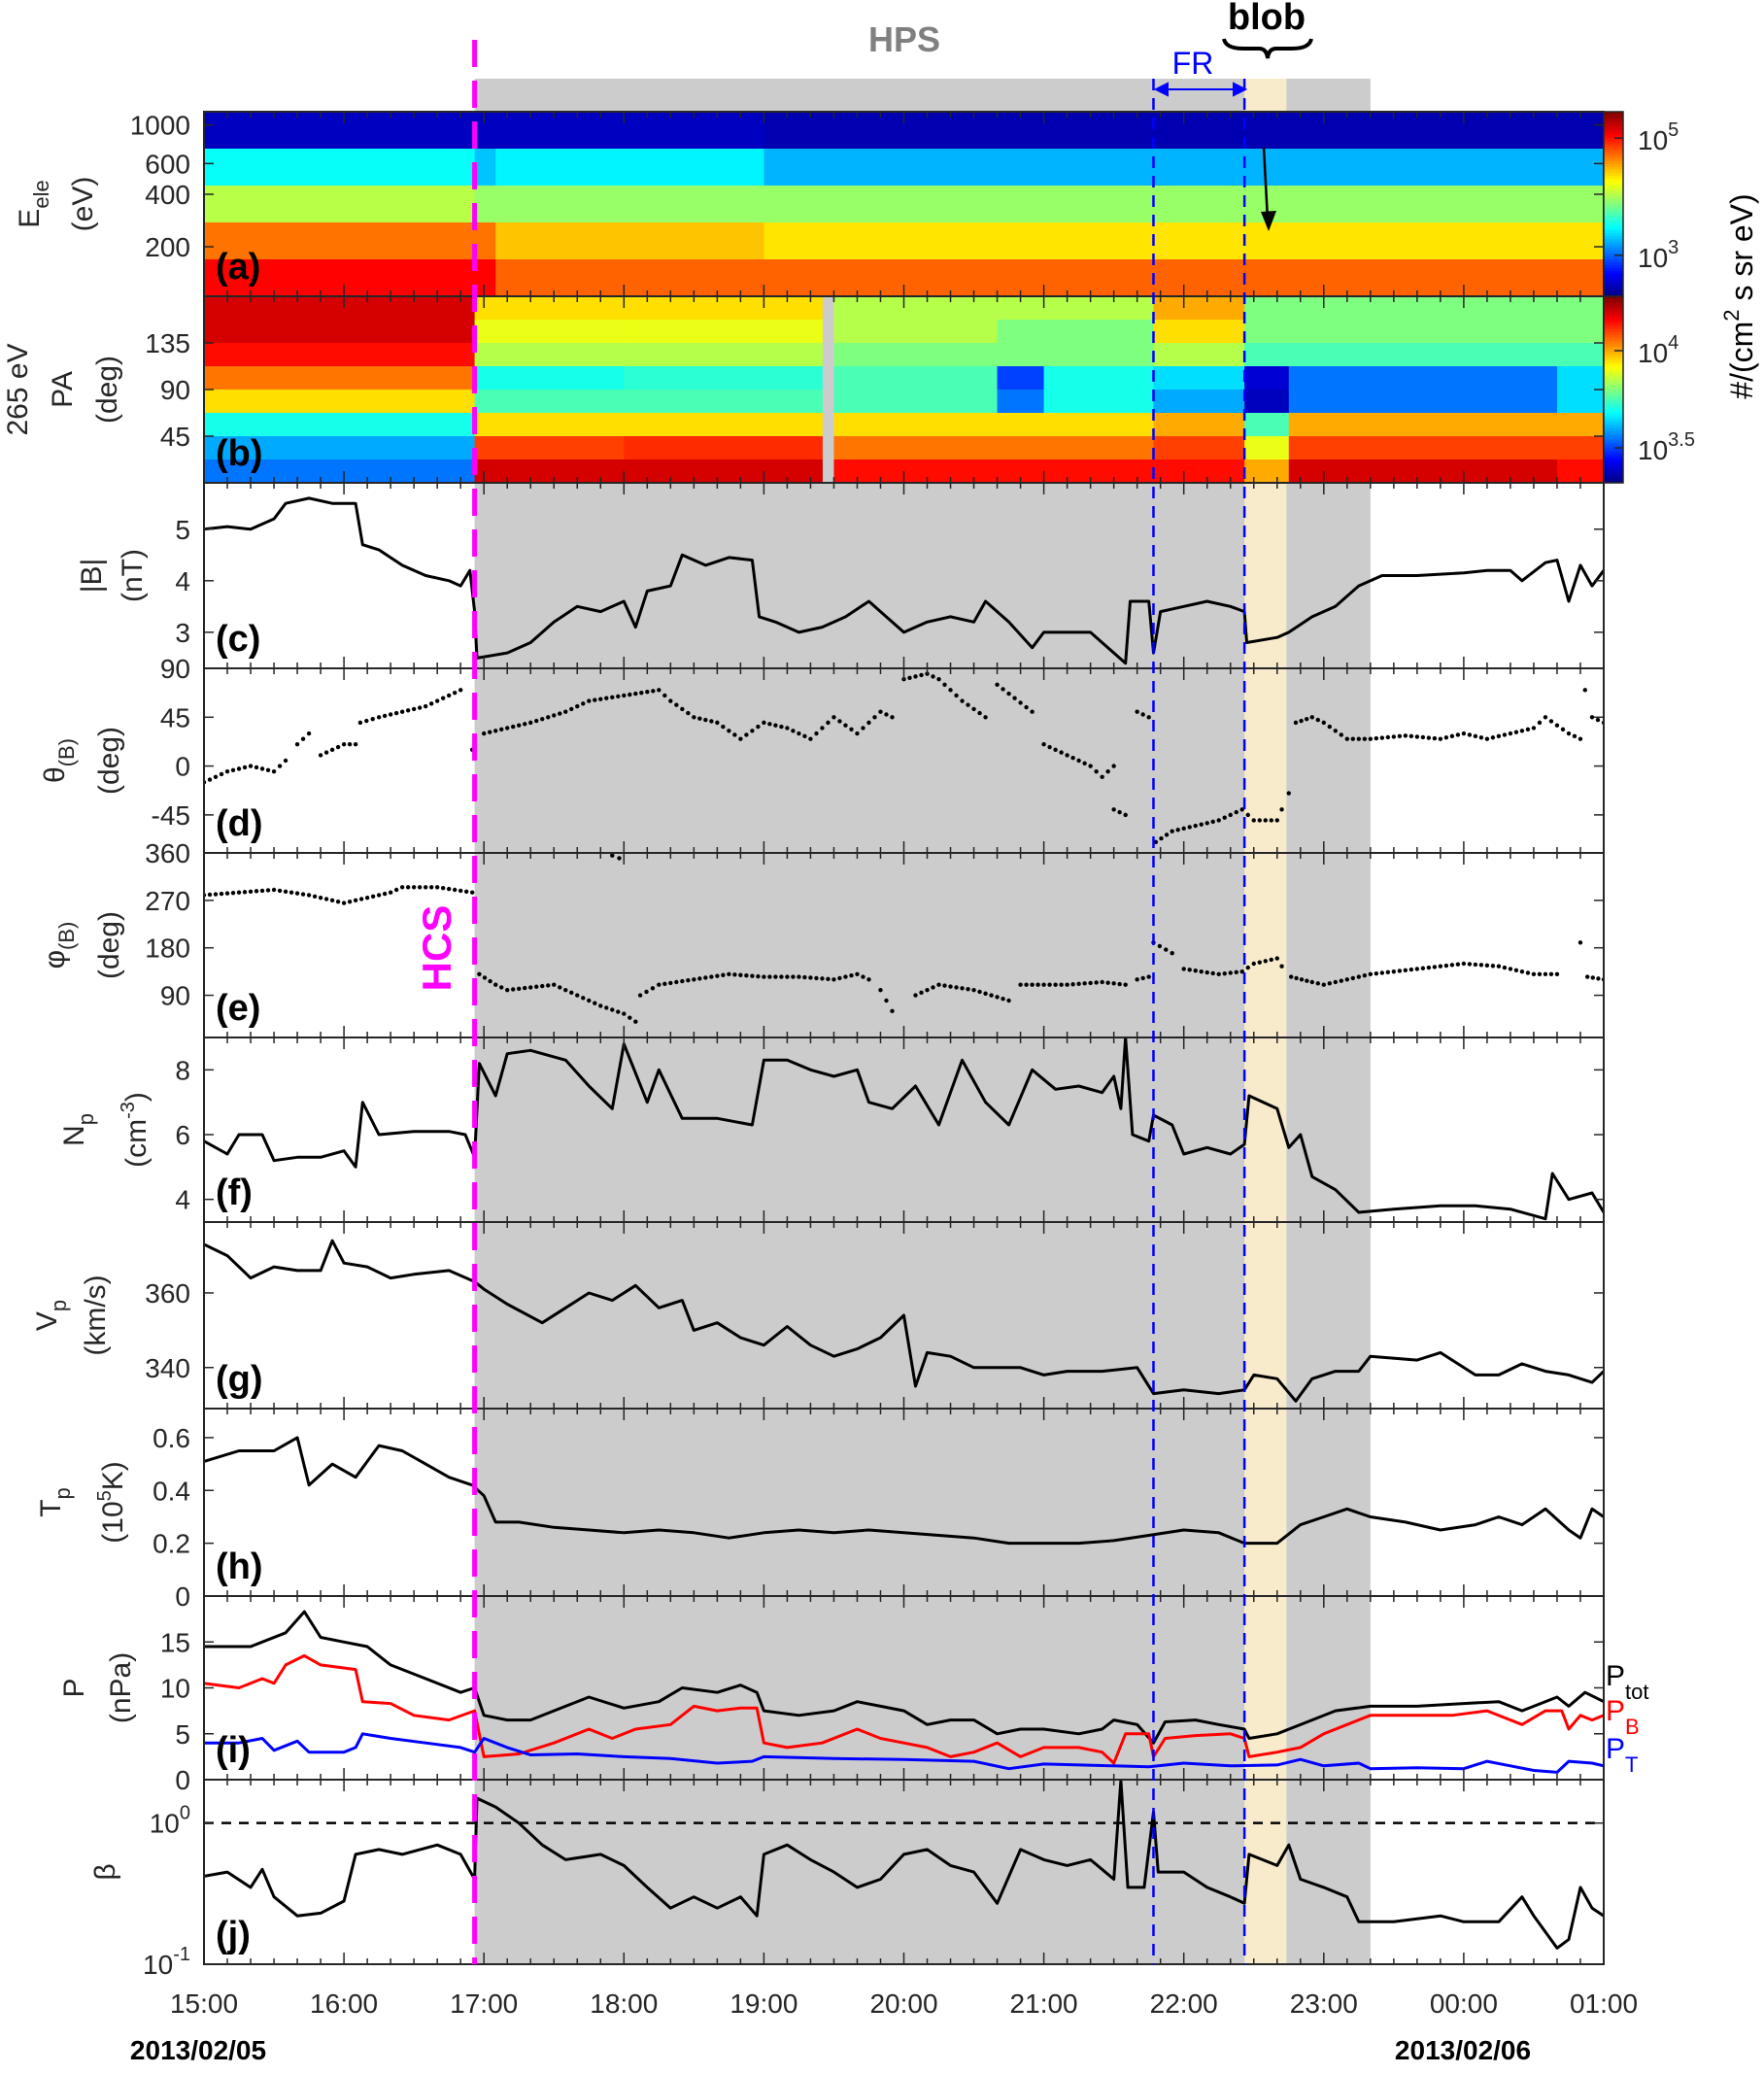  I want to click on colorbars: 10⁵ 10³ 10⁴ 103.5 #/(cm2 s sr eV), so click(1681, 297).